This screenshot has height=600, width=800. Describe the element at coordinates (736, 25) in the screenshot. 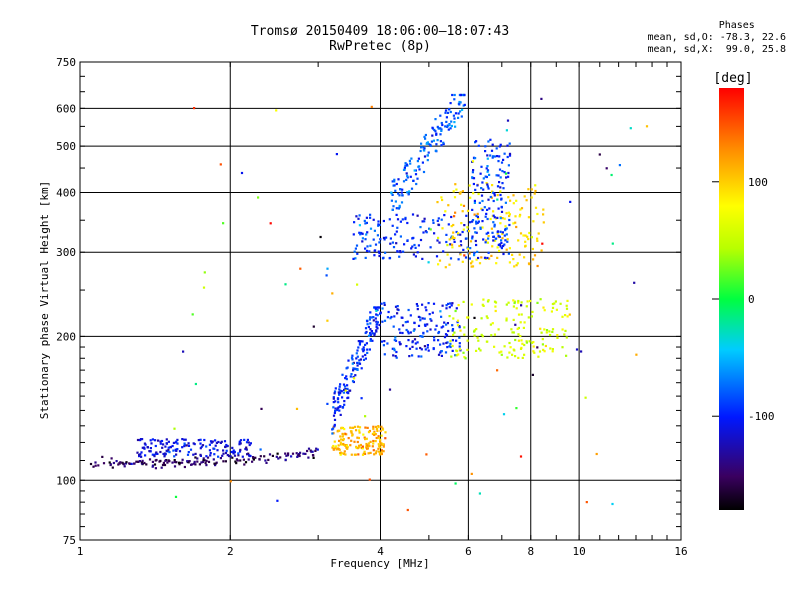

I see `stats-heading: Phases` at that location.